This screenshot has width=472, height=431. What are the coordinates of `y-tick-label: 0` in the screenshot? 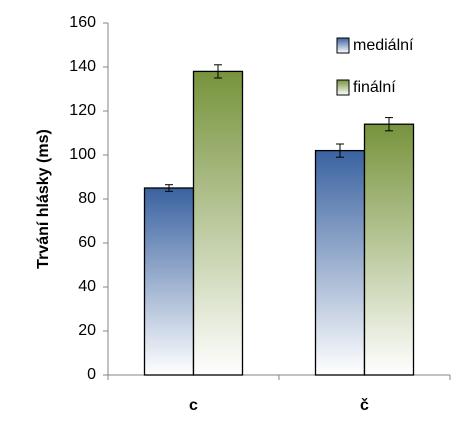 It's located at (91, 374).